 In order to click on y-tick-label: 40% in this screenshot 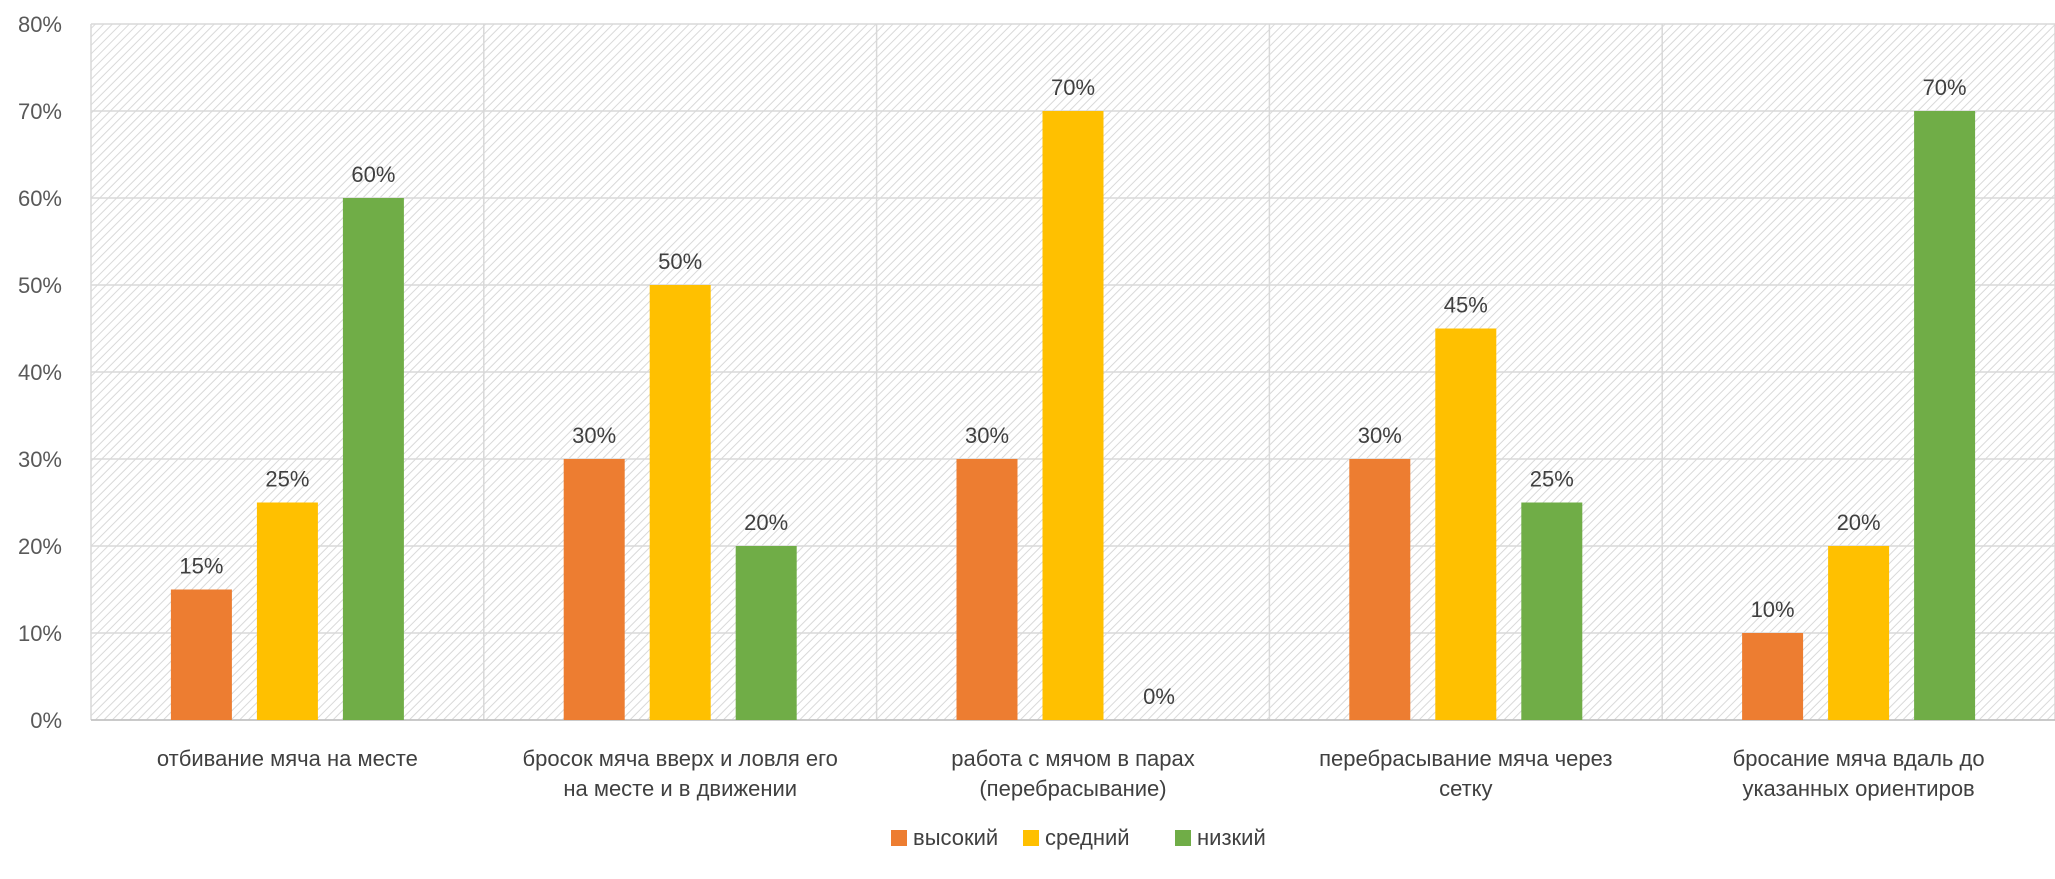, I will do `click(40, 372)`.